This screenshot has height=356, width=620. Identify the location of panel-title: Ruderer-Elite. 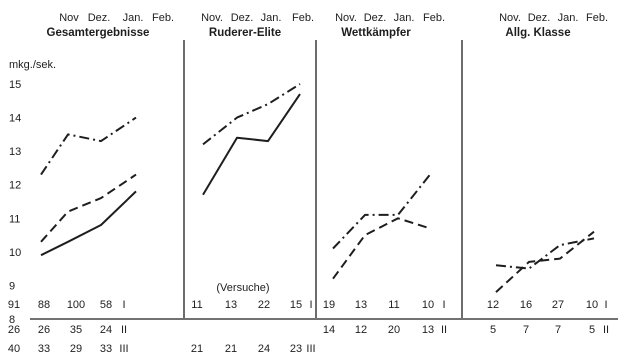
(245, 33).